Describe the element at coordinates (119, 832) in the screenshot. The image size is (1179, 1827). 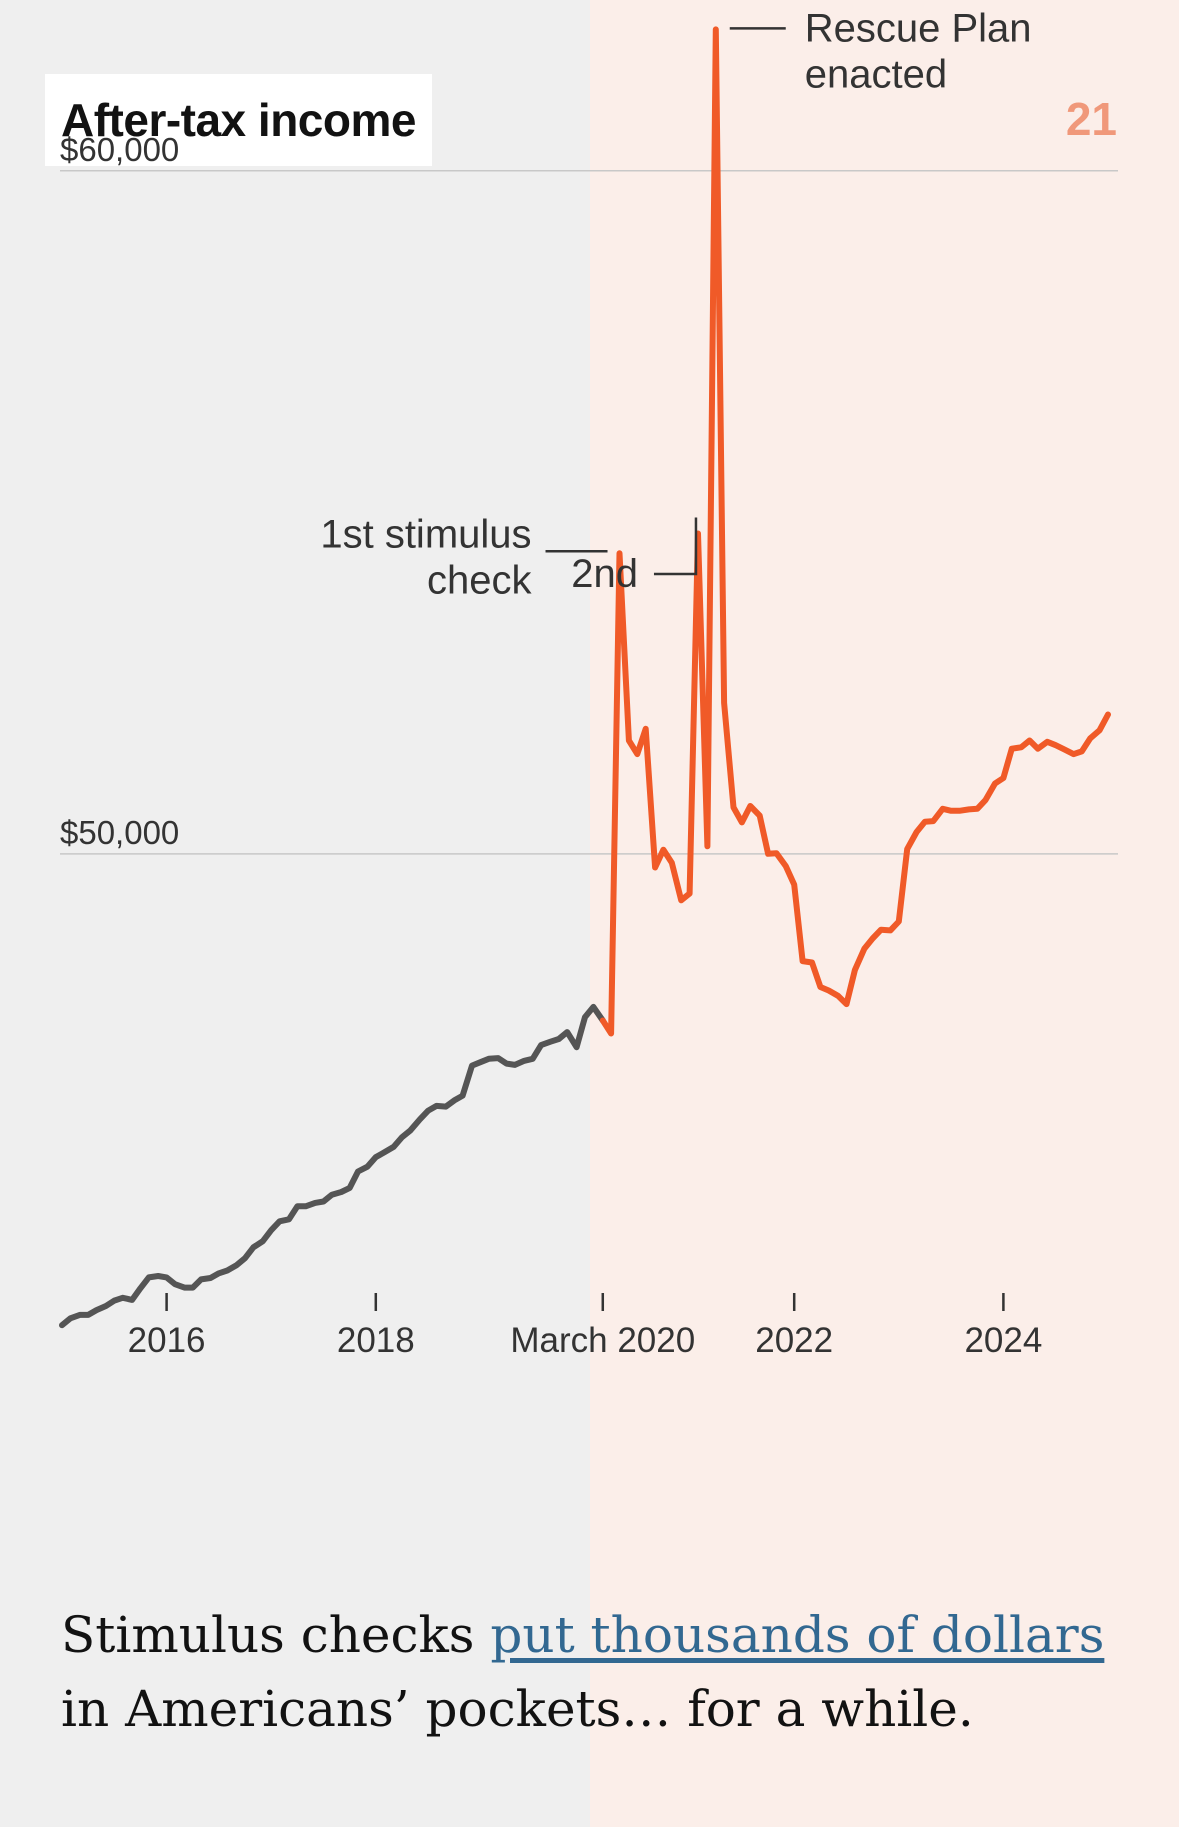
I see `y-tick-label: $50,000` at that location.